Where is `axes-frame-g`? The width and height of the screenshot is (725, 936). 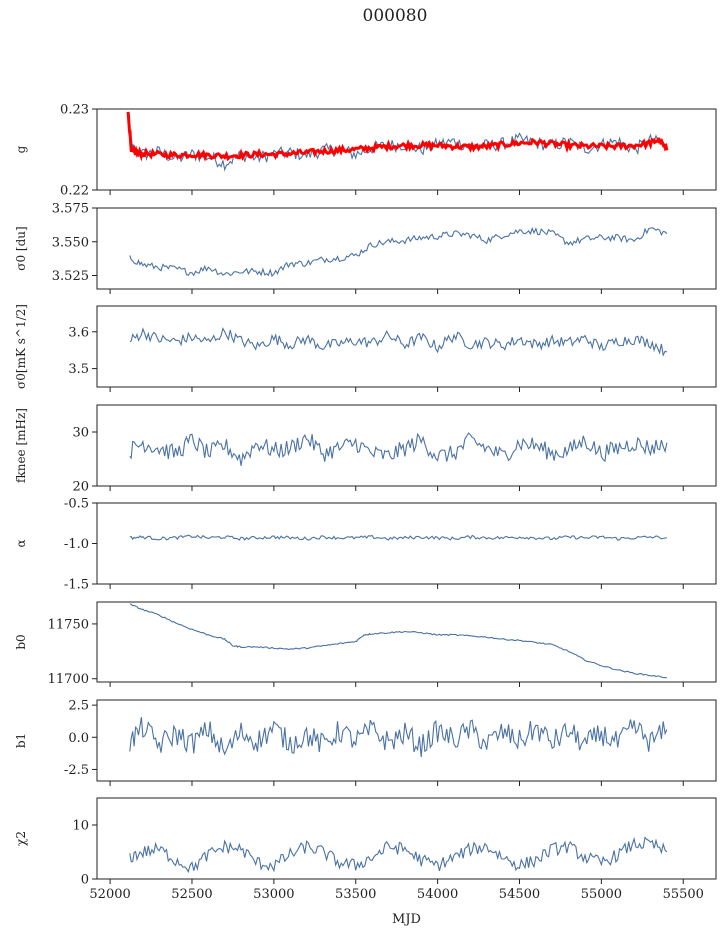 axes-frame-g is located at coordinates (406, 149).